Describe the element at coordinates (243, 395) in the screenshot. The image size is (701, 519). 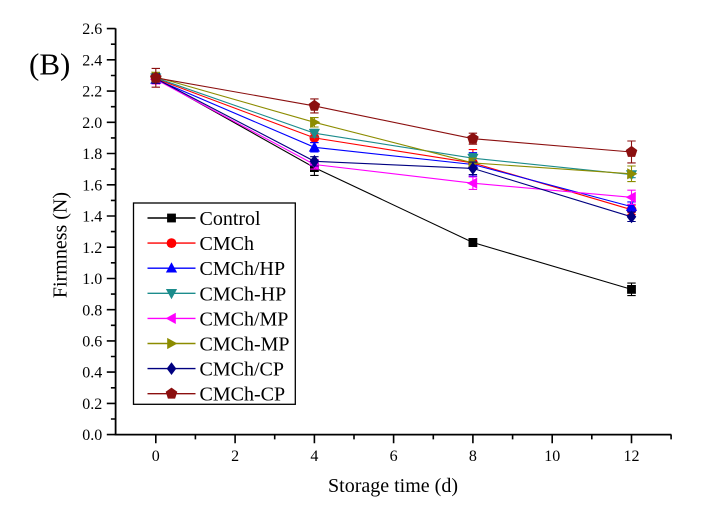
I see `svg-text: CMCh-CP` at that location.